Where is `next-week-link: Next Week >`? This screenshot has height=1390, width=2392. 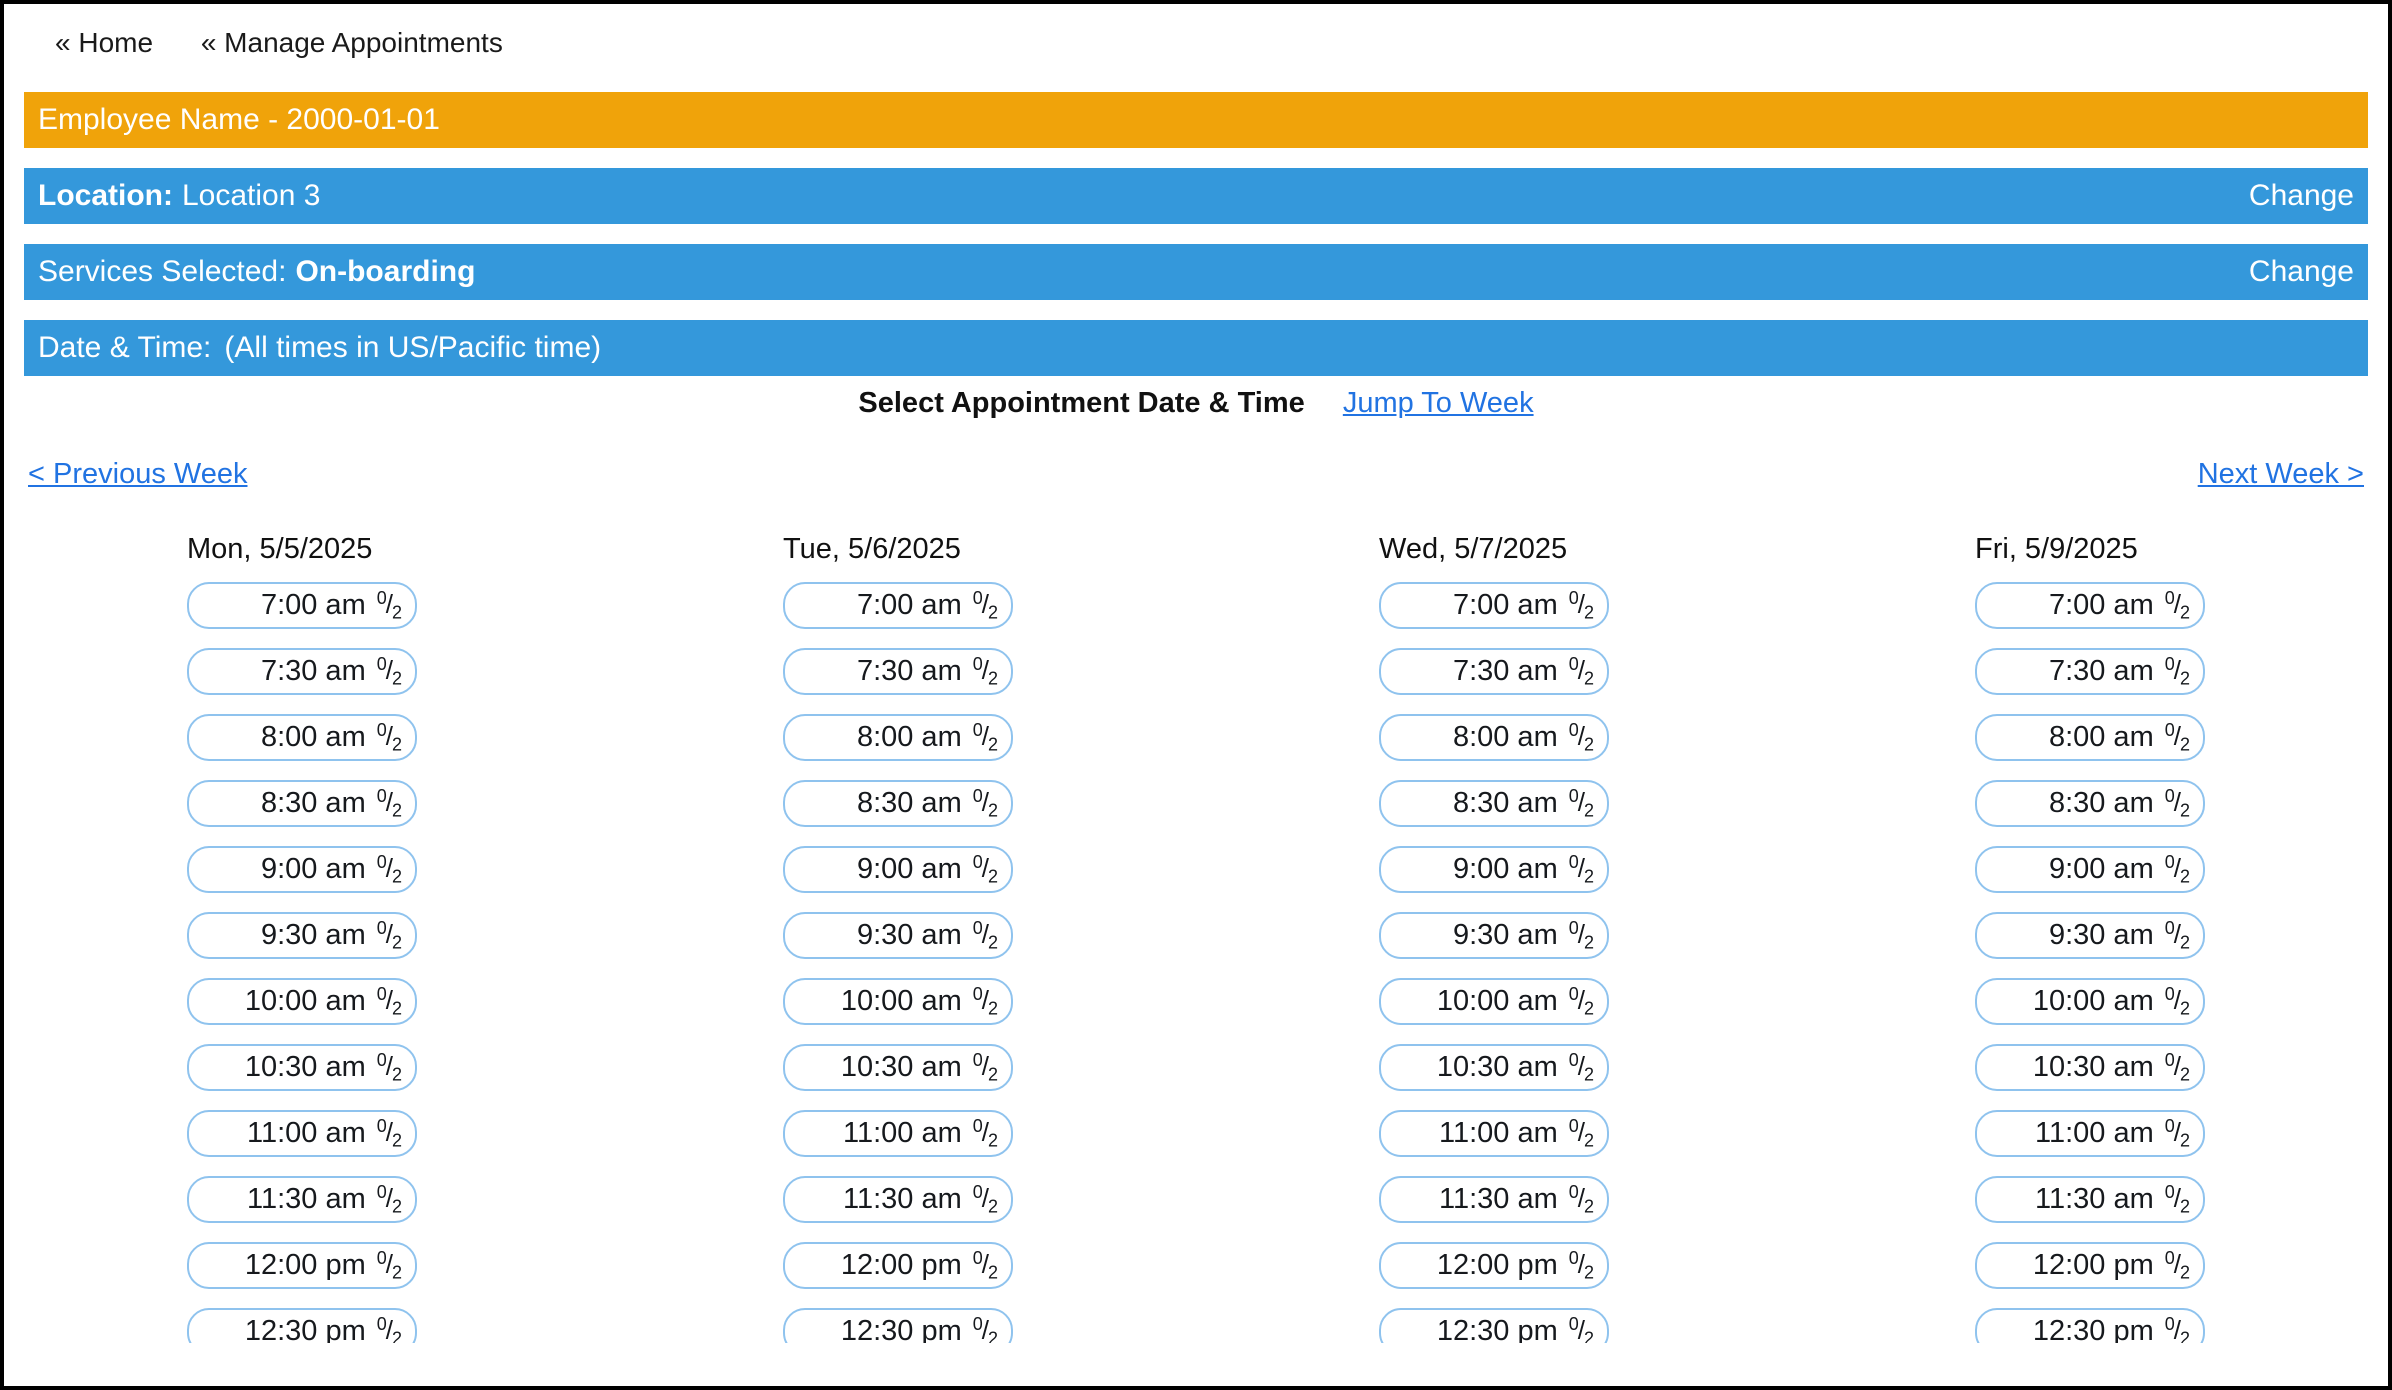 next-week-link: Next Week > is located at coordinates (2280, 474).